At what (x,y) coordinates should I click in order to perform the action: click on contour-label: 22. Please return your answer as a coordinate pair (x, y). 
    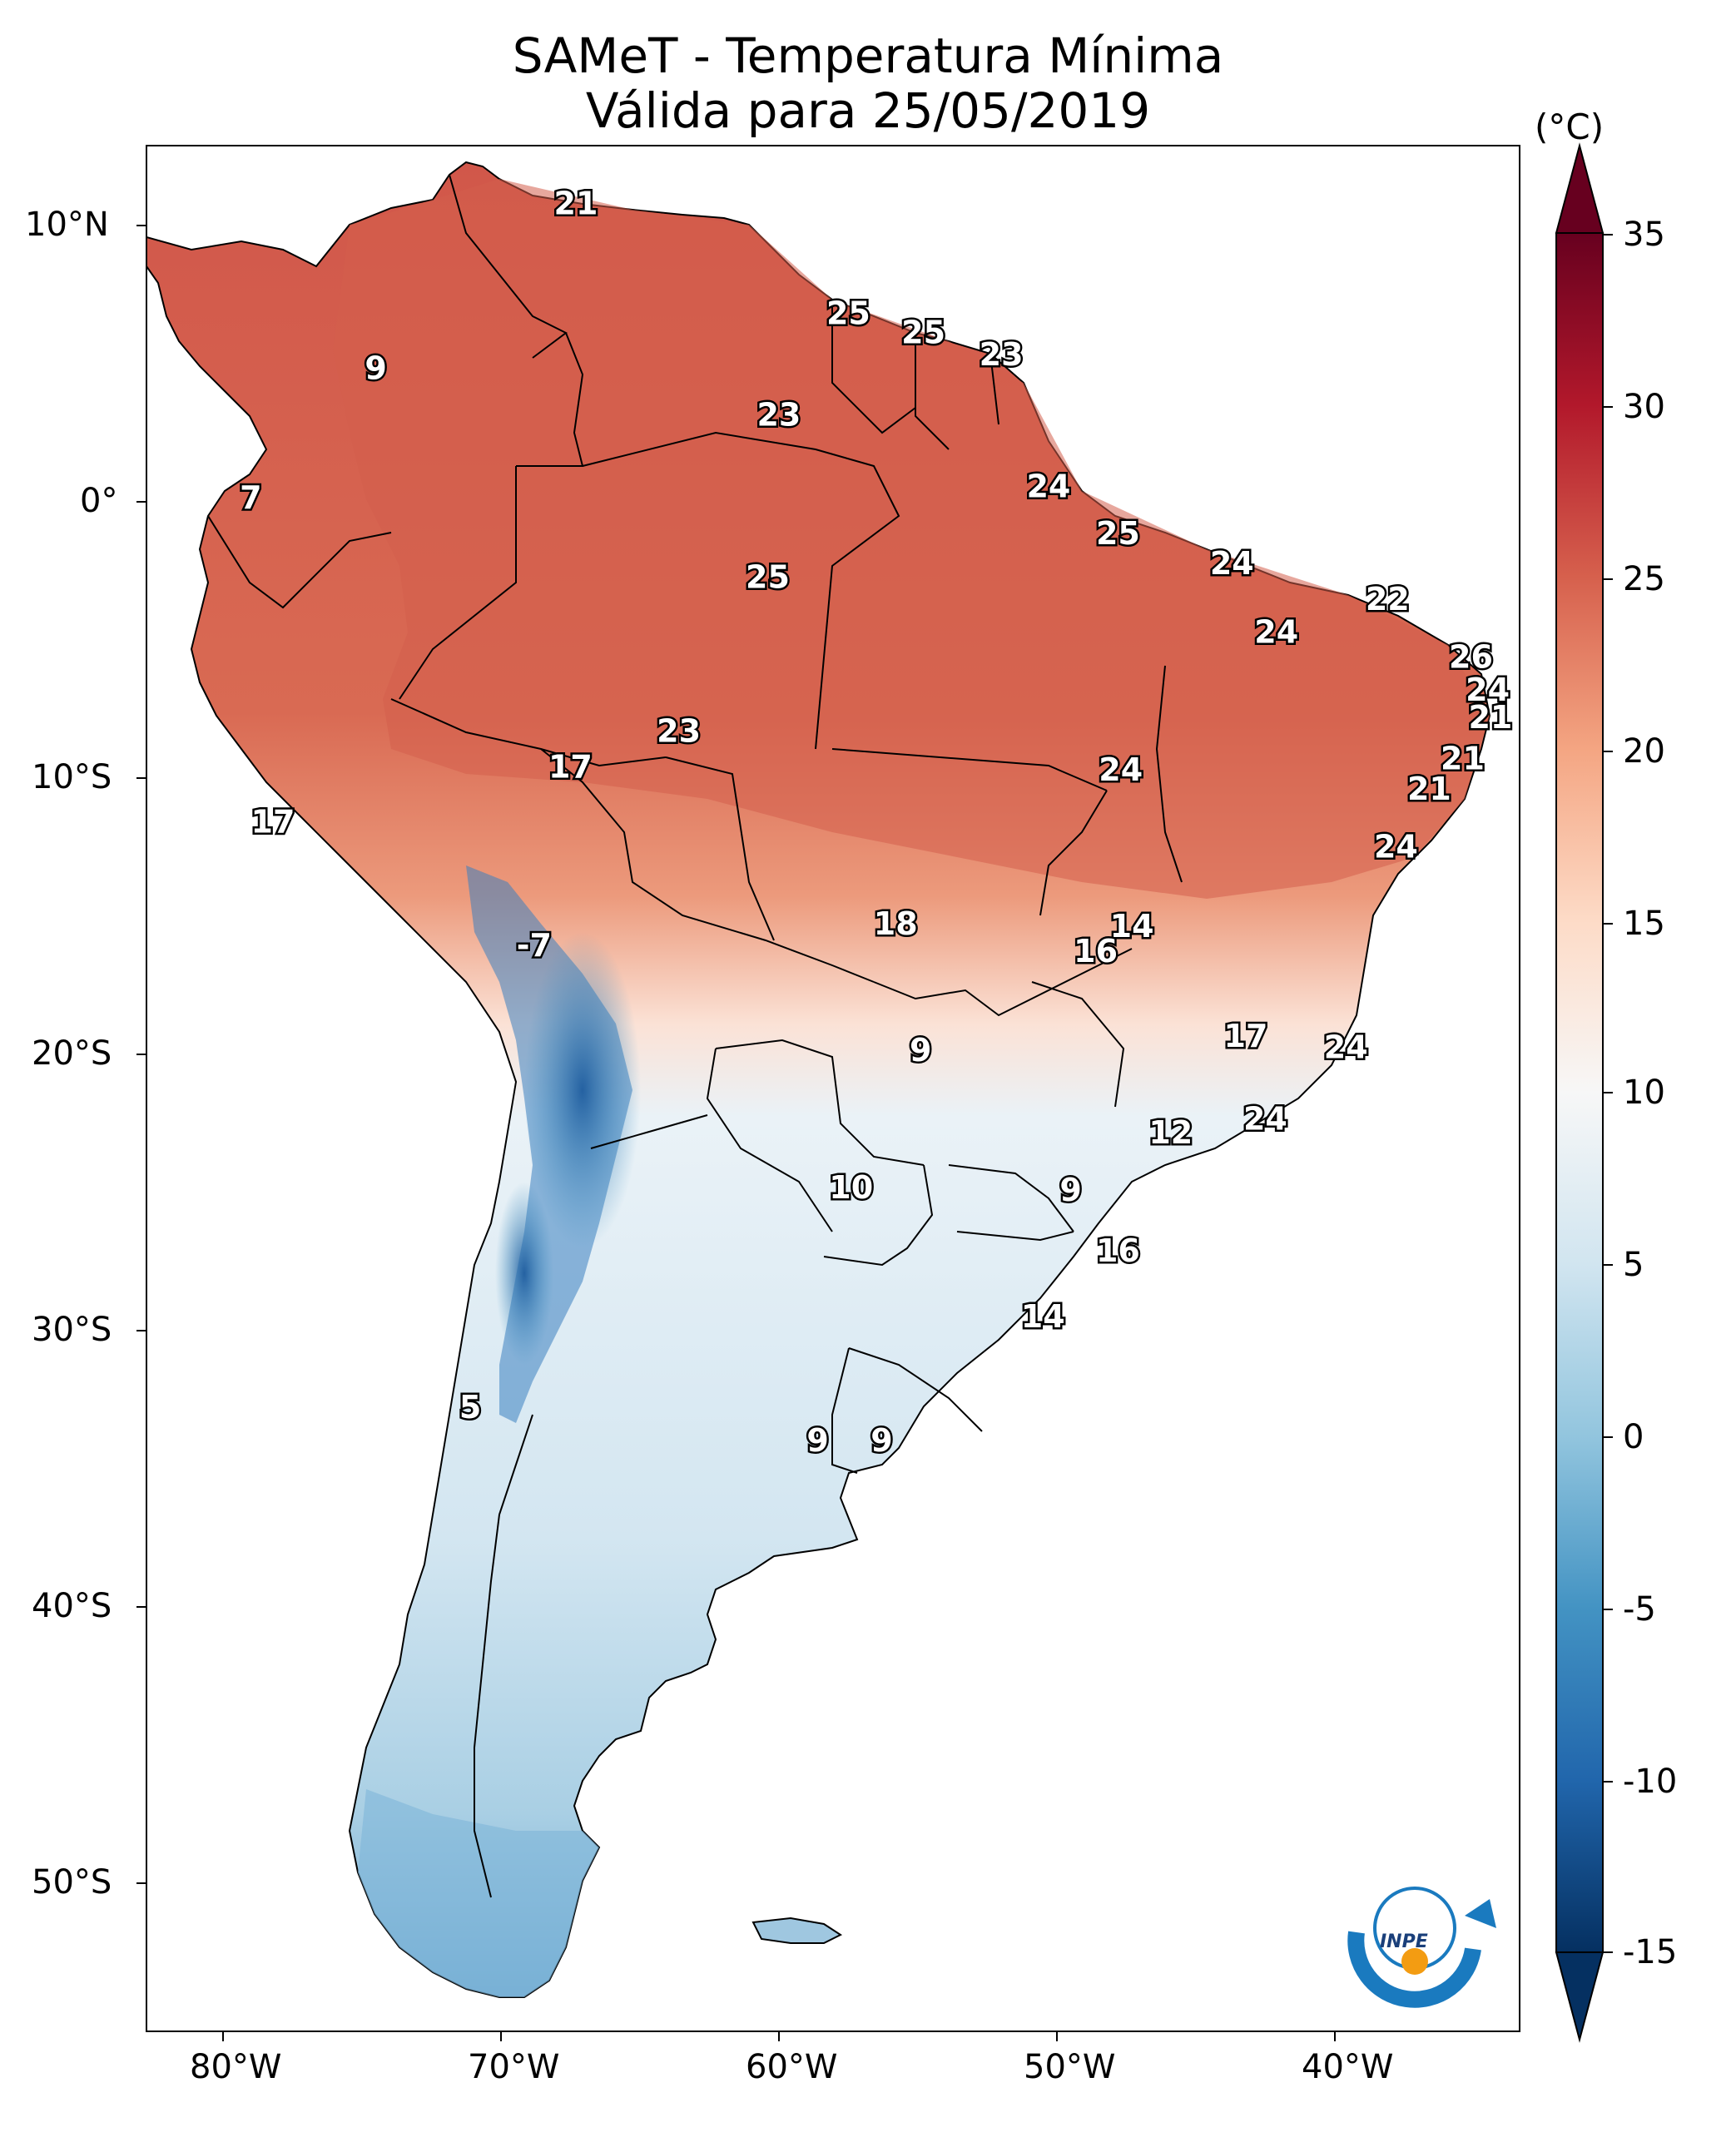
    Looking at the image, I should click on (1388, 599).